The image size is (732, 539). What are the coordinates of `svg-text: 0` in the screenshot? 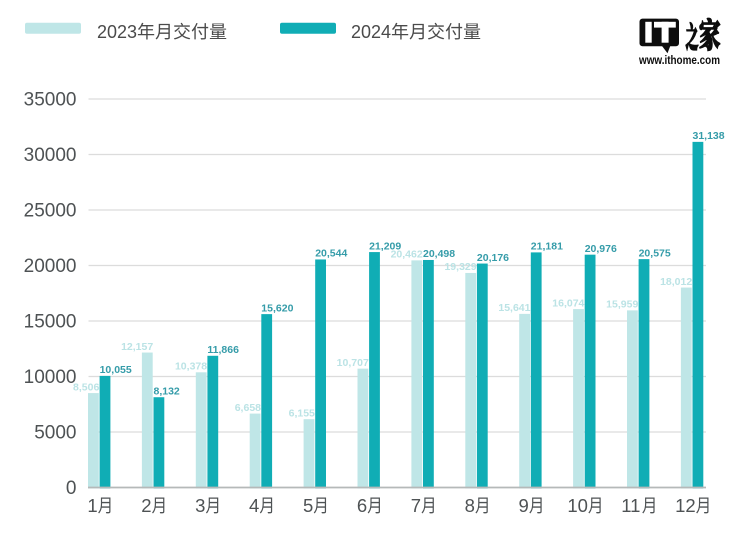 It's located at (71, 488).